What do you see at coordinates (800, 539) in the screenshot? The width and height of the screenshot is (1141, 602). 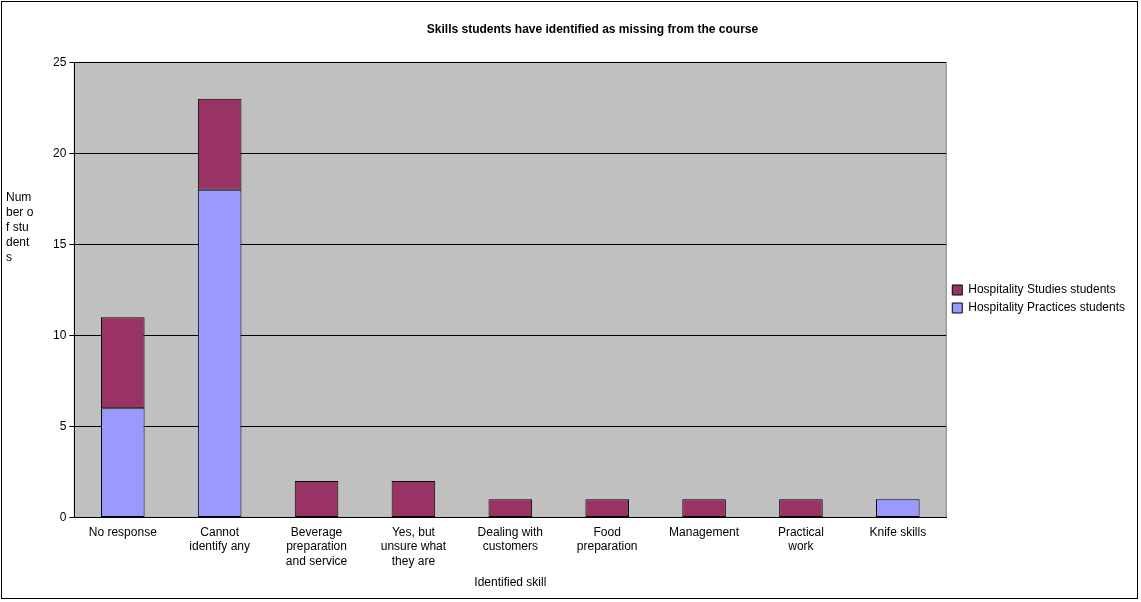 I see `x-tick-label: Practical work` at bounding box center [800, 539].